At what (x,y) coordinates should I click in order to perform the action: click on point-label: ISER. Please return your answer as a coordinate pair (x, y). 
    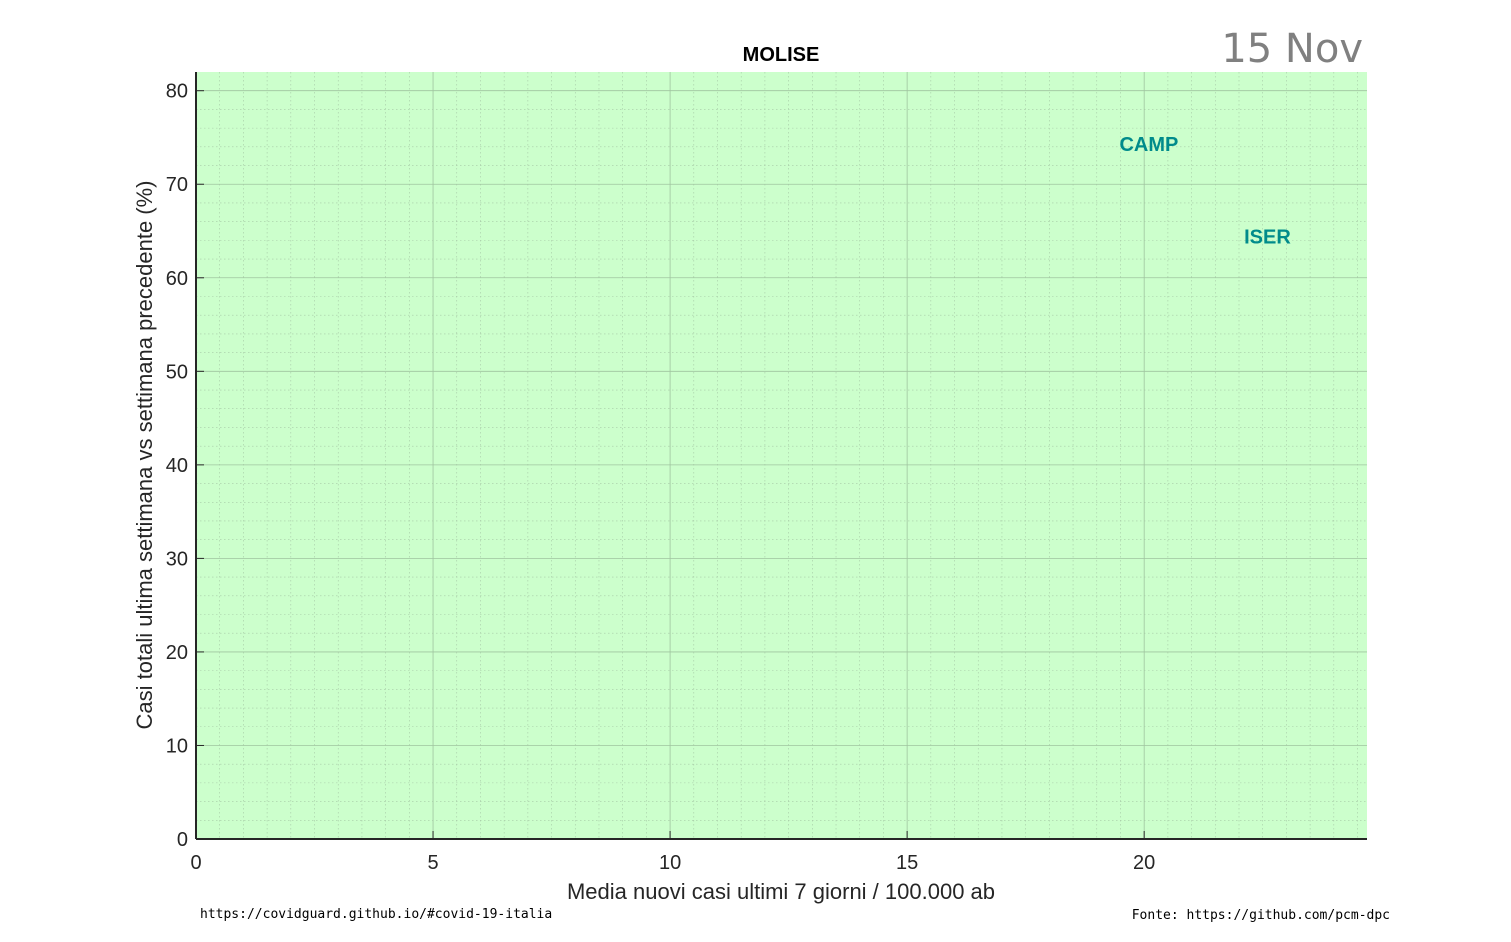
    Looking at the image, I should click on (1267, 238).